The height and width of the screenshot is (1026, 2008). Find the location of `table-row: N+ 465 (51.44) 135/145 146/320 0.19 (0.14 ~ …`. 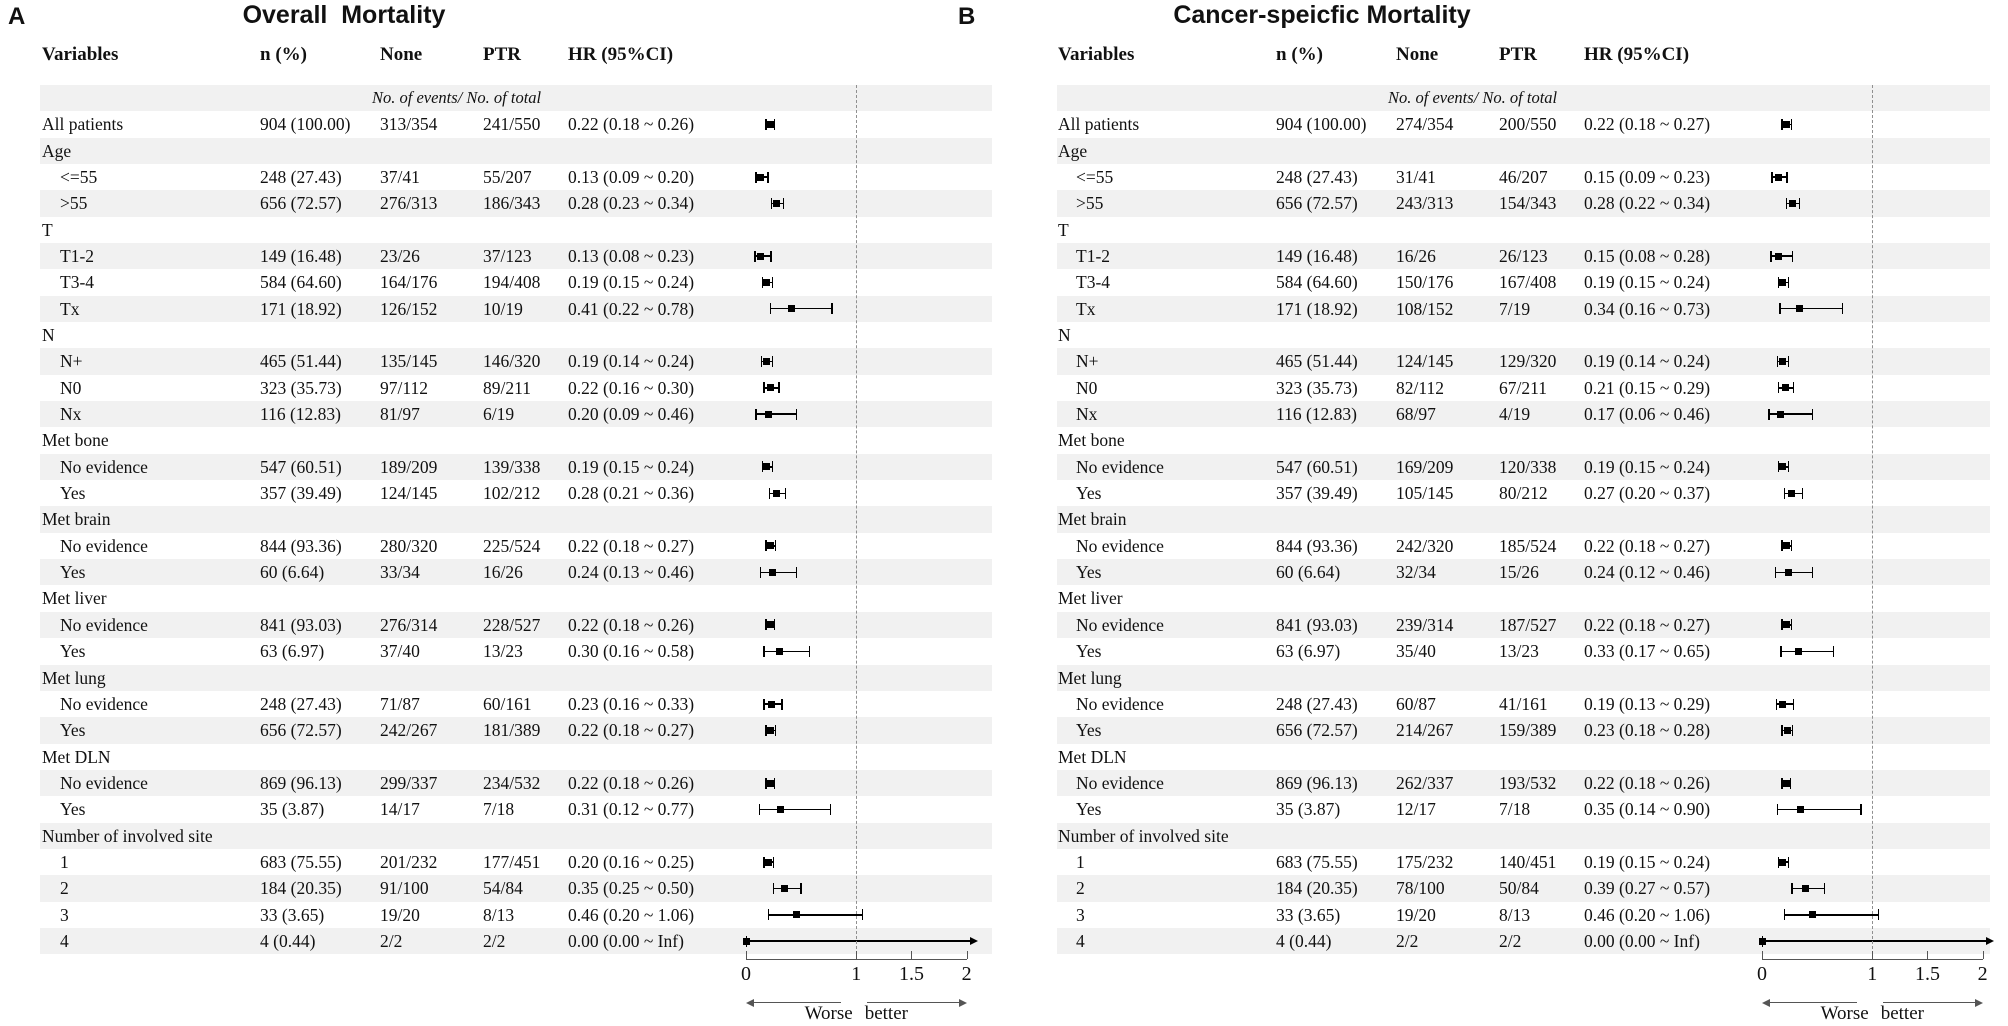

table-row: N+ 465 (51.44) 135/145 146/320 0.19 (0.14 ~ … is located at coordinates (502, 361).